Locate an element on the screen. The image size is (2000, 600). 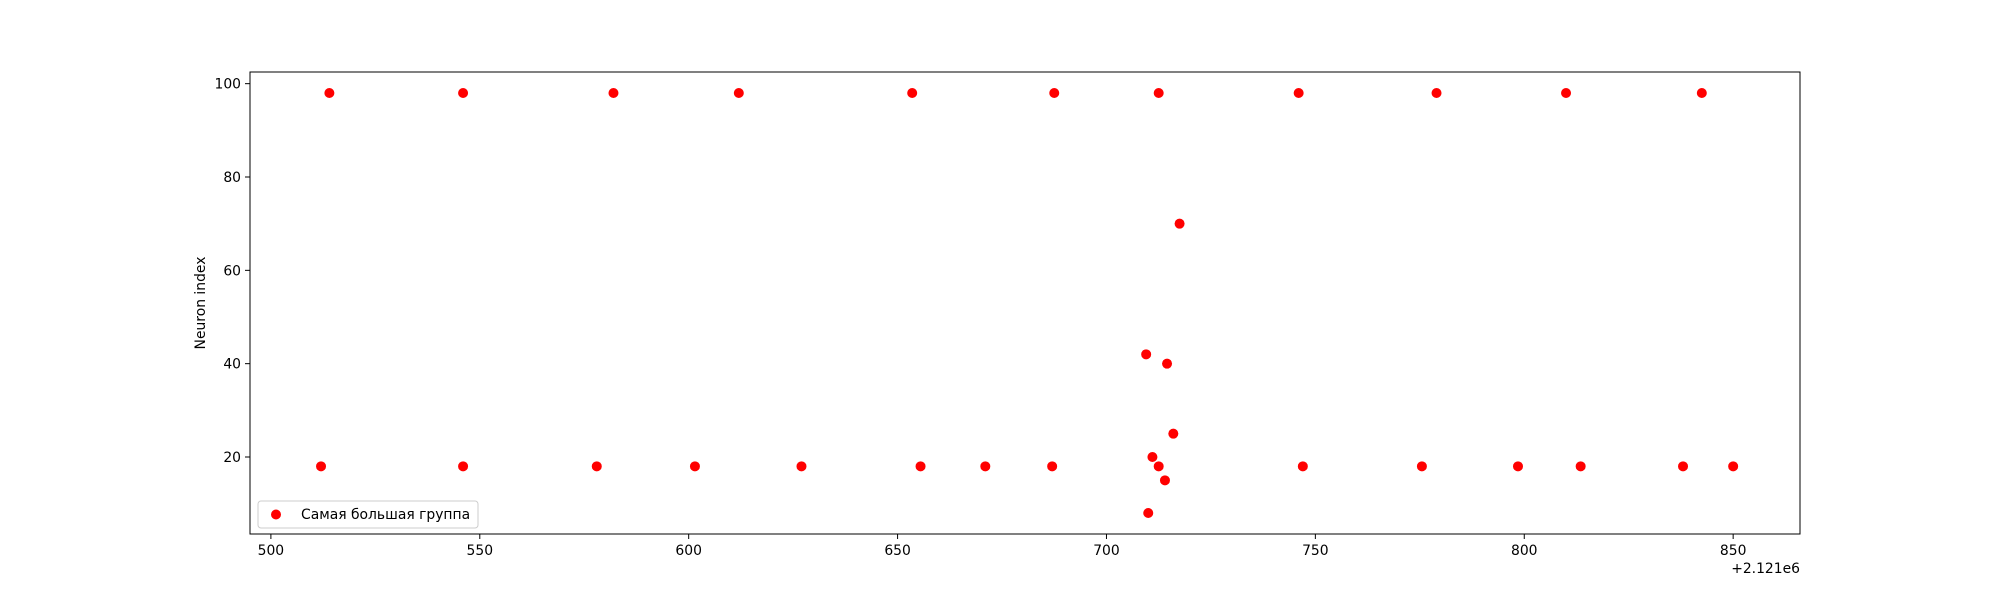
legend-label: Самая большая группа is located at coordinates (385, 515).